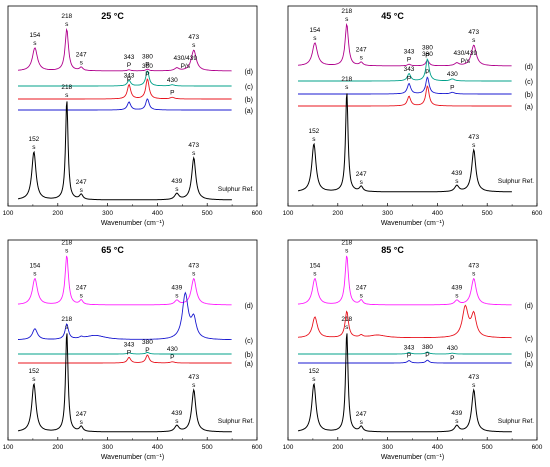  What do you see at coordinates (392, 16) in the screenshot?
I see `panel-title: 45 °C` at bounding box center [392, 16].